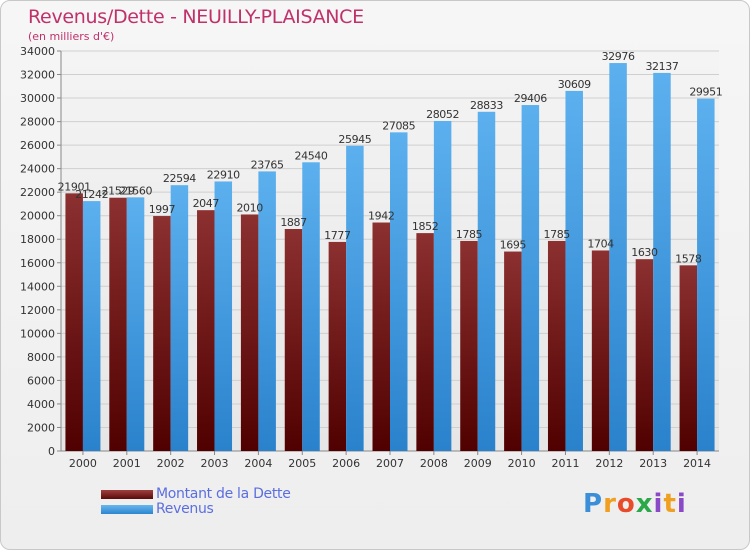 The height and width of the screenshot is (550, 750). I want to click on y-tick-label: 20000, so click(37, 216).